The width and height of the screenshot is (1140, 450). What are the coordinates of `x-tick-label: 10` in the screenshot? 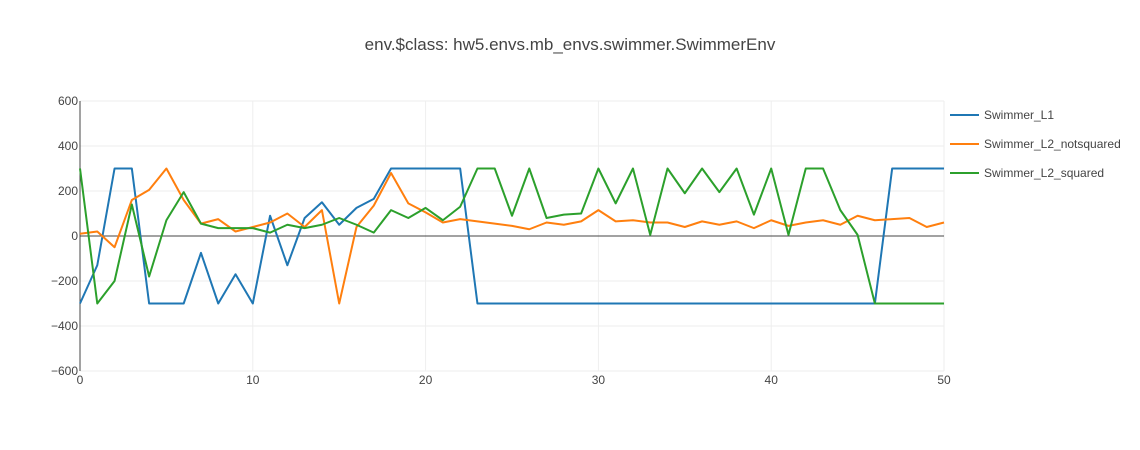 It's located at (253, 380).